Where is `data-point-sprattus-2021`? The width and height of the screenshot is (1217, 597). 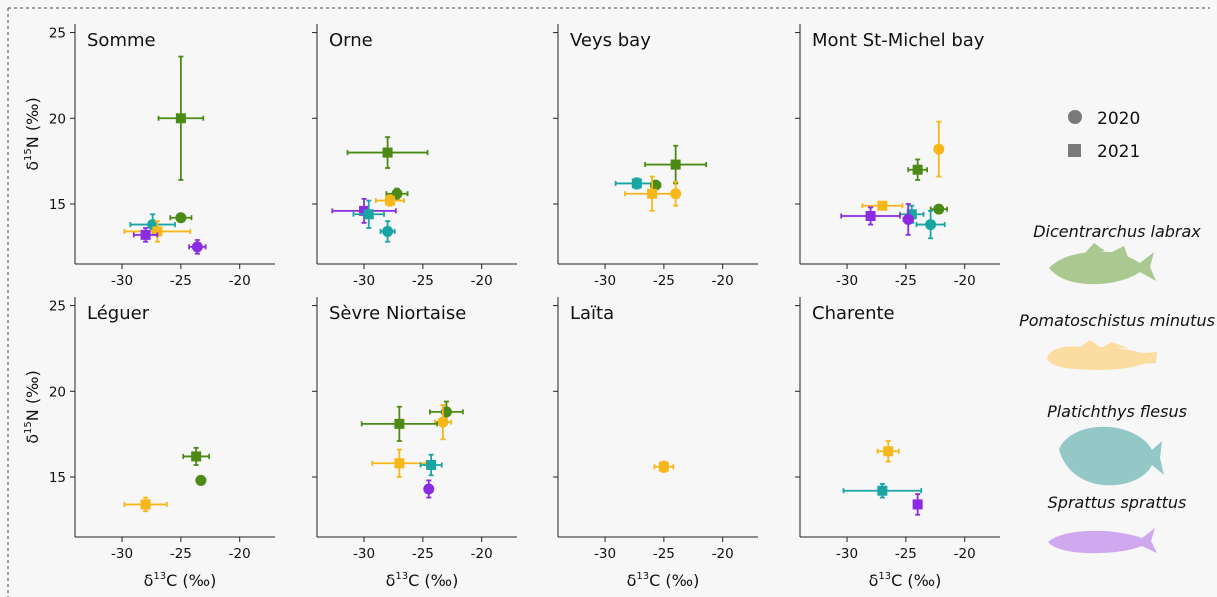 data-point-sprattus-2021 is located at coordinates (870, 216).